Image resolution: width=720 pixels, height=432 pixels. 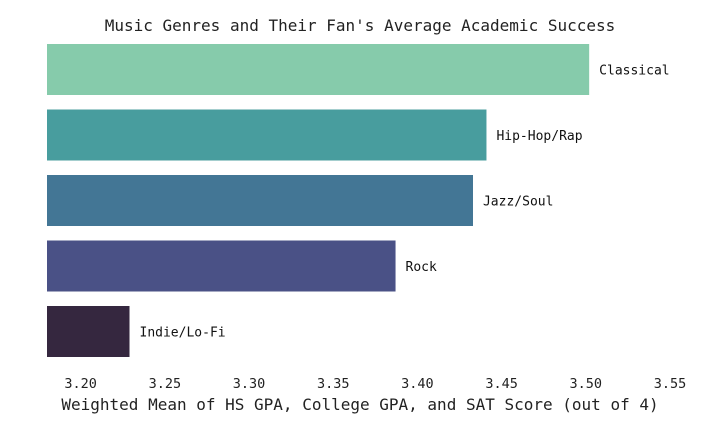 I want to click on x-tick-label: 3.40, so click(x=417, y=384).